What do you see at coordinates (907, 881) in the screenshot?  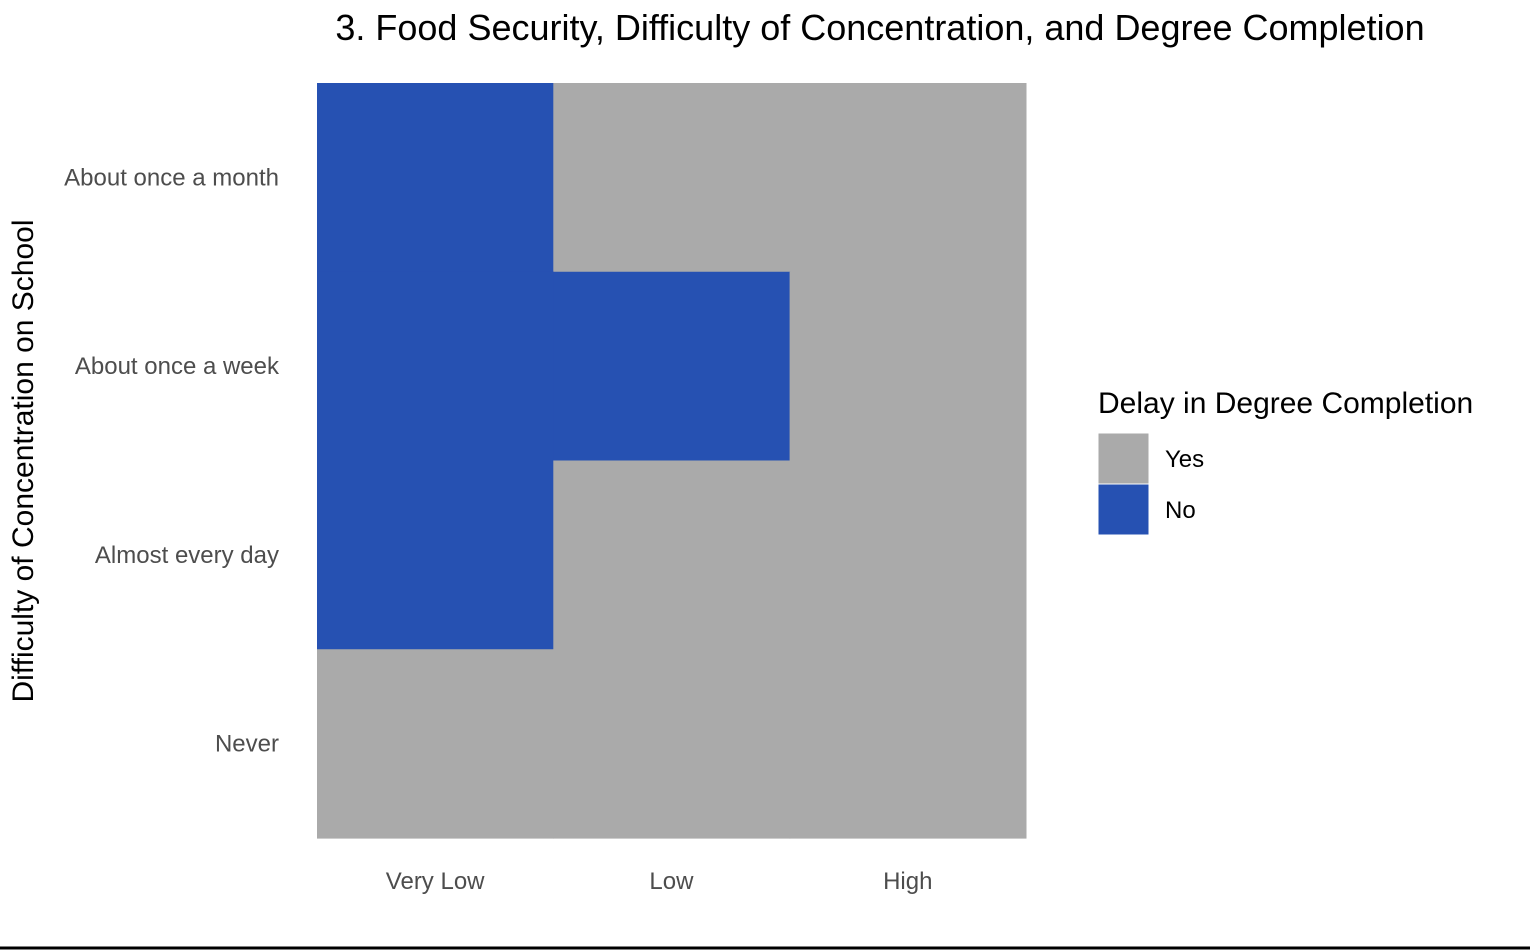 I see `x-tick-label: High` at bounding box center [907, 881].